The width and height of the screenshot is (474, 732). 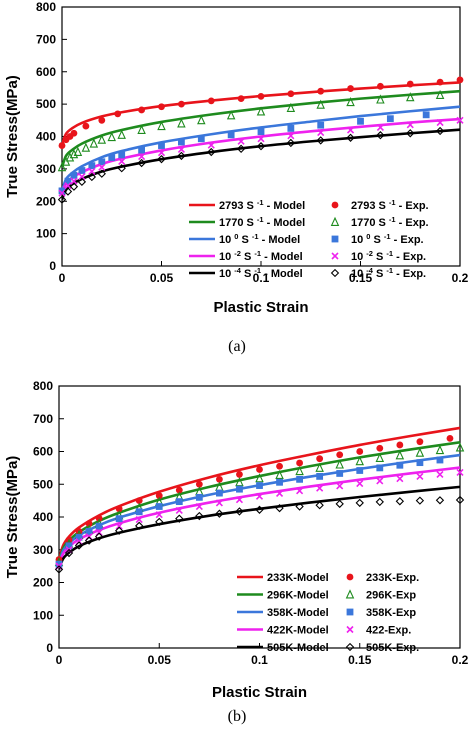 What do you see at coordinates (43, 419) in the screenshot?
I see `y-tick-label: 700` at bounding box center [43, 419].